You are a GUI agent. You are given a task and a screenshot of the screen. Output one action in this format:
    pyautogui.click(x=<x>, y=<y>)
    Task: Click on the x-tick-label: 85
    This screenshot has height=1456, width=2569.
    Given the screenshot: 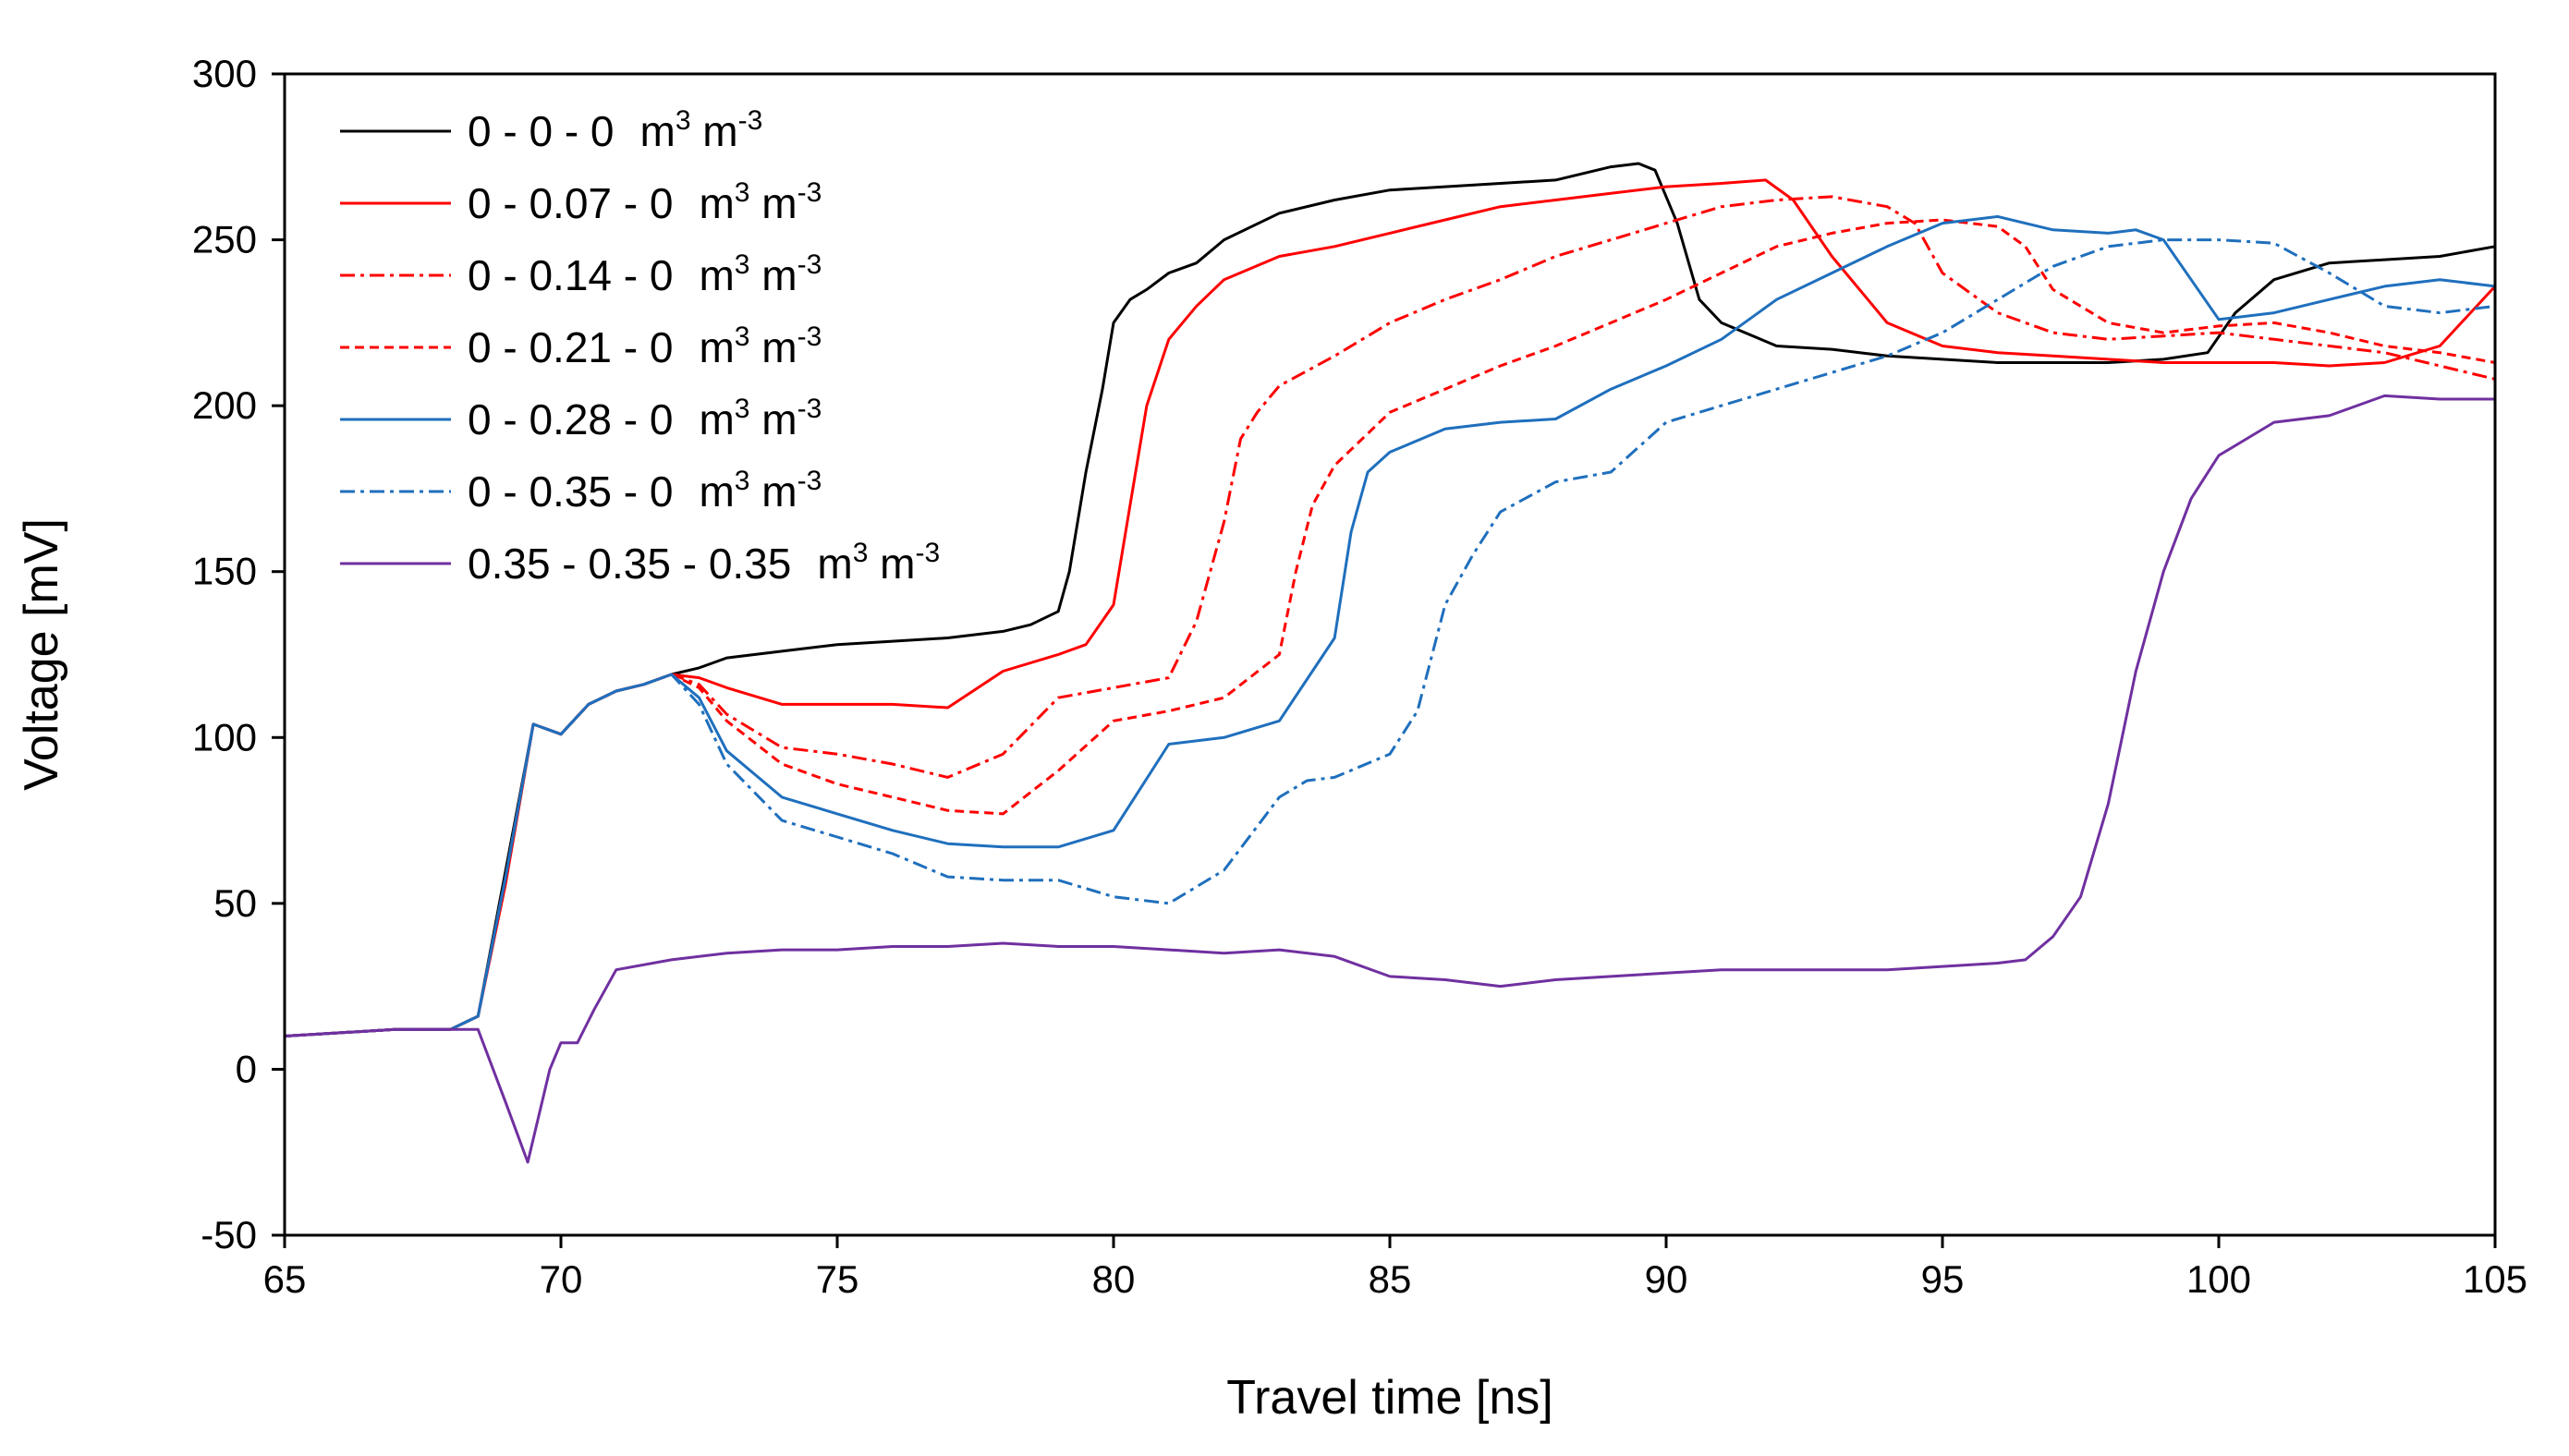 What is the action you would take?
    pyautogui.click(x=1390, y=1279)
    